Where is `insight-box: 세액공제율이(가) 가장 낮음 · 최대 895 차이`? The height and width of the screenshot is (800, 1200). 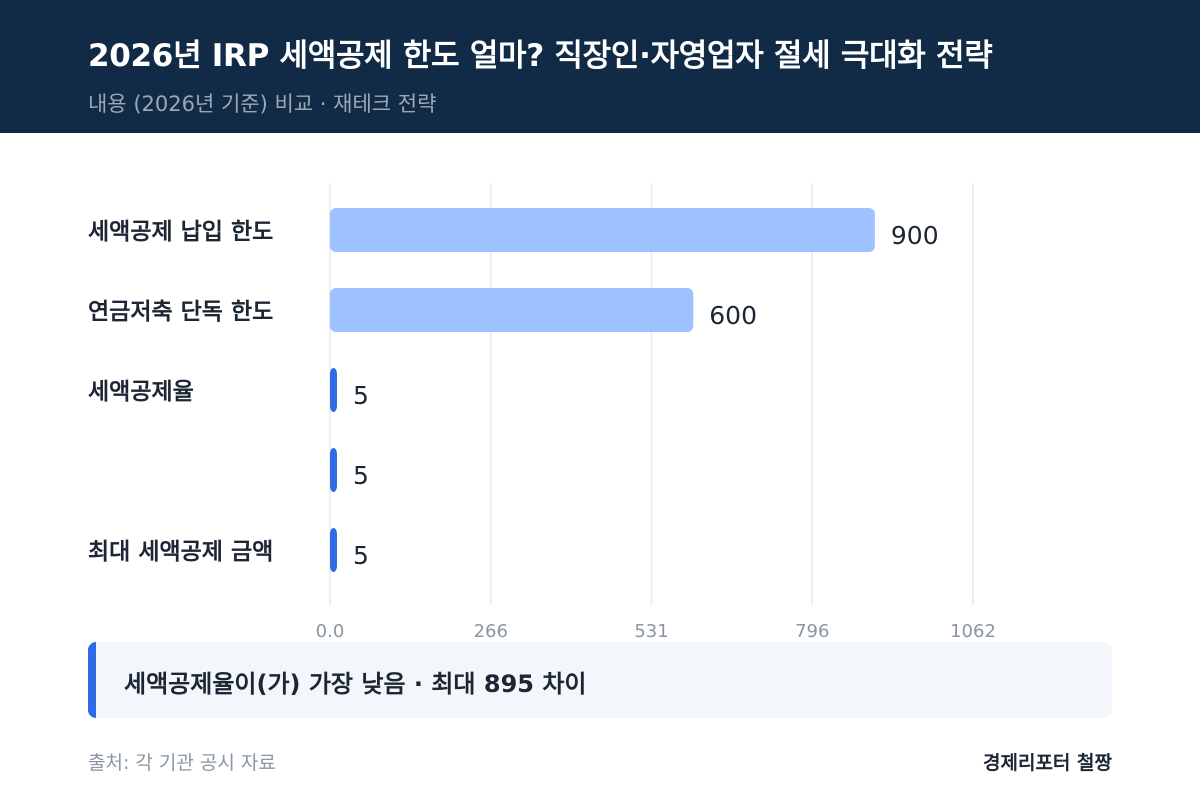
insight-box: 세액공제율이(가) 가장 낮음 · 최대 895 차이 is located at coordinates (600, 680).